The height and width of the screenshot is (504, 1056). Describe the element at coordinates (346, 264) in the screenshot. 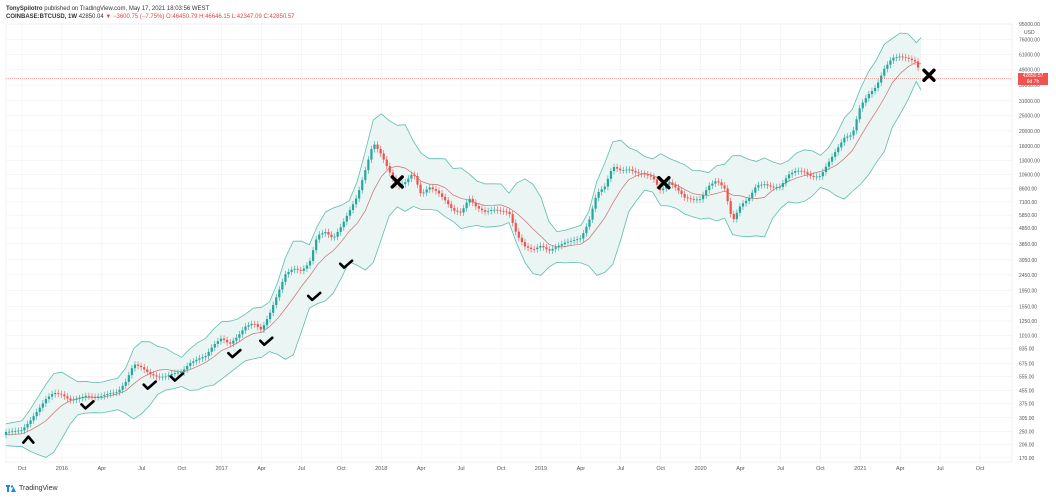

I see `check-marker` at that location.